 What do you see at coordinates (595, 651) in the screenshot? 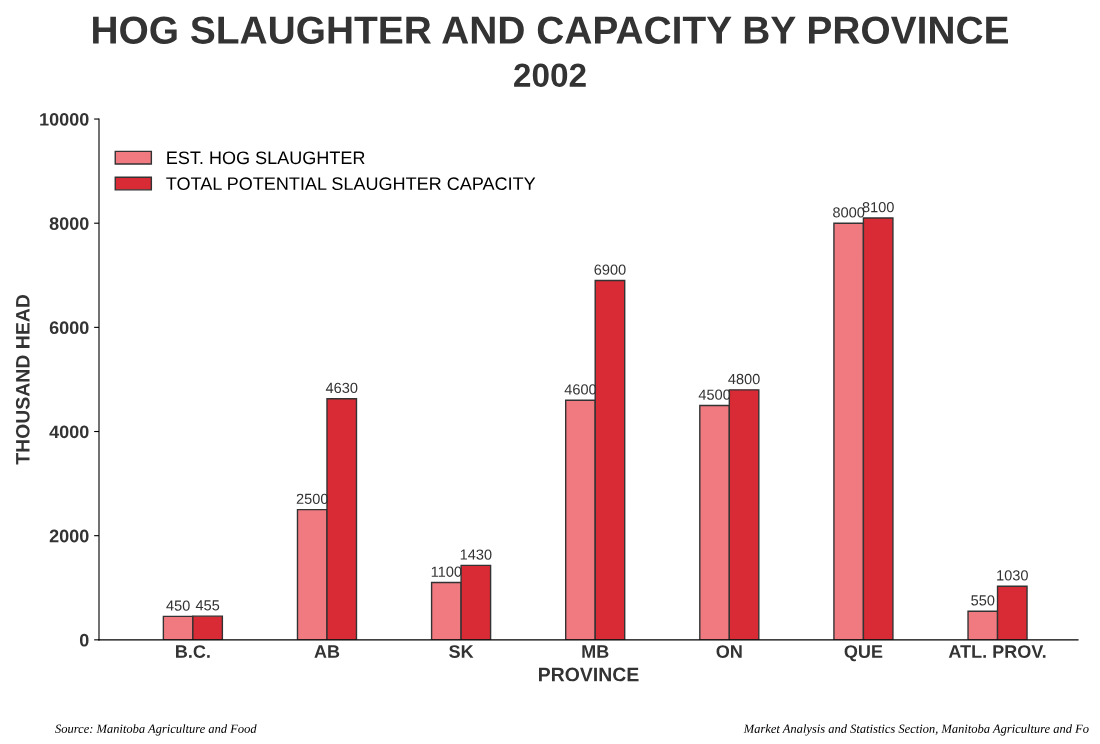
I see `x-tick-label: MB` at bounding box center [595, 651].